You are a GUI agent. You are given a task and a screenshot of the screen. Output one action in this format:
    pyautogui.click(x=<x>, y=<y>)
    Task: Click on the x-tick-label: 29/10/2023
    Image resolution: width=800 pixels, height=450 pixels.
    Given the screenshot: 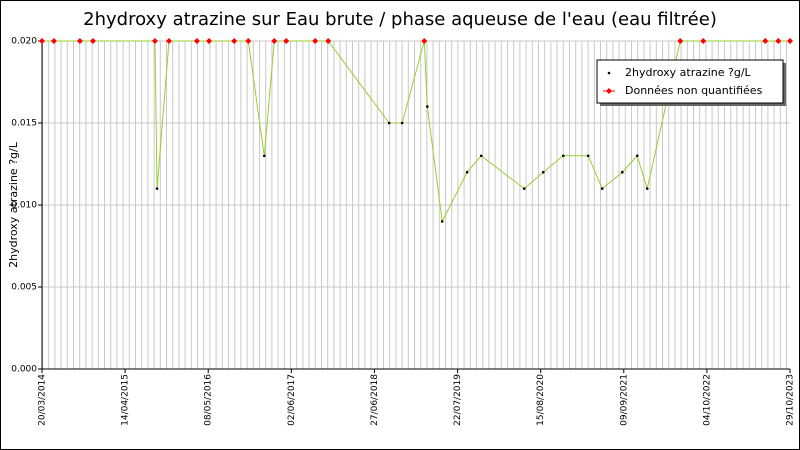 What is the action you would take?
    pyautogui.click(x=791, y=400)
    